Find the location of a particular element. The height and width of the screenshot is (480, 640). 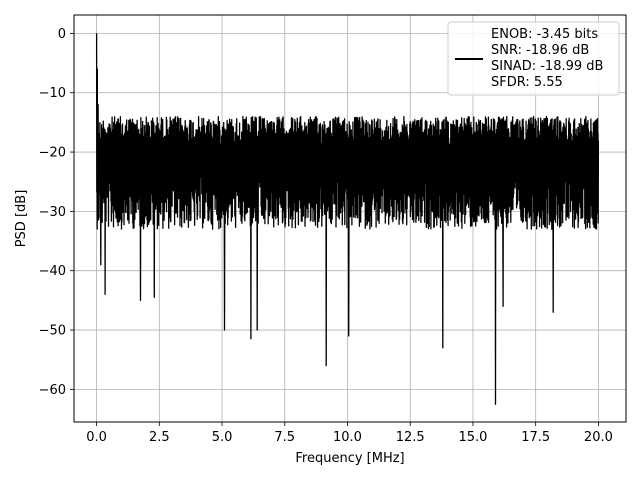

legend-sinad: SINAD: -18.99 dB is located at coordinates (547, 66).